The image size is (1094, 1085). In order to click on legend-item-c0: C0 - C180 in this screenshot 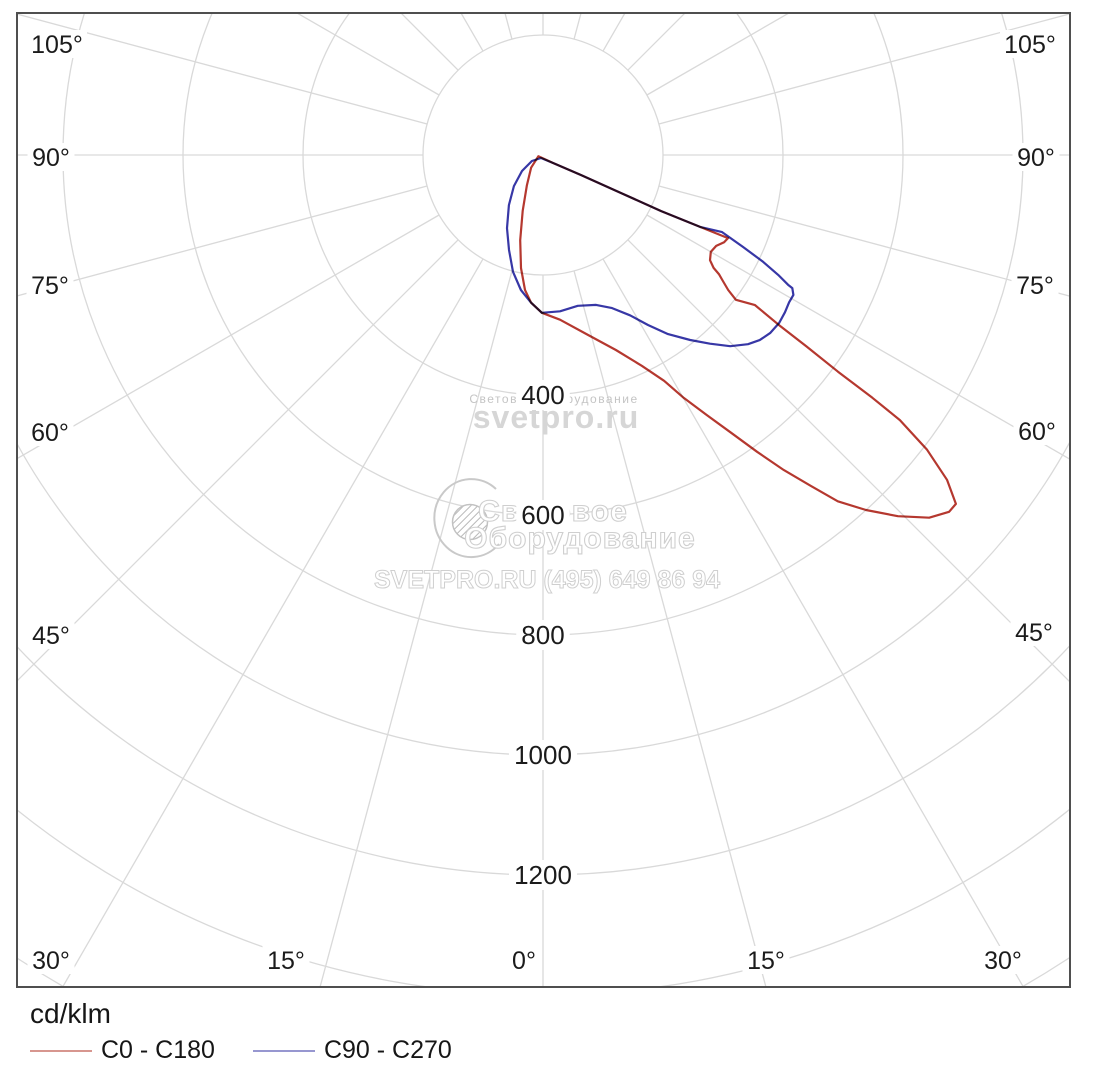, I will do `click(122, 1050)`.